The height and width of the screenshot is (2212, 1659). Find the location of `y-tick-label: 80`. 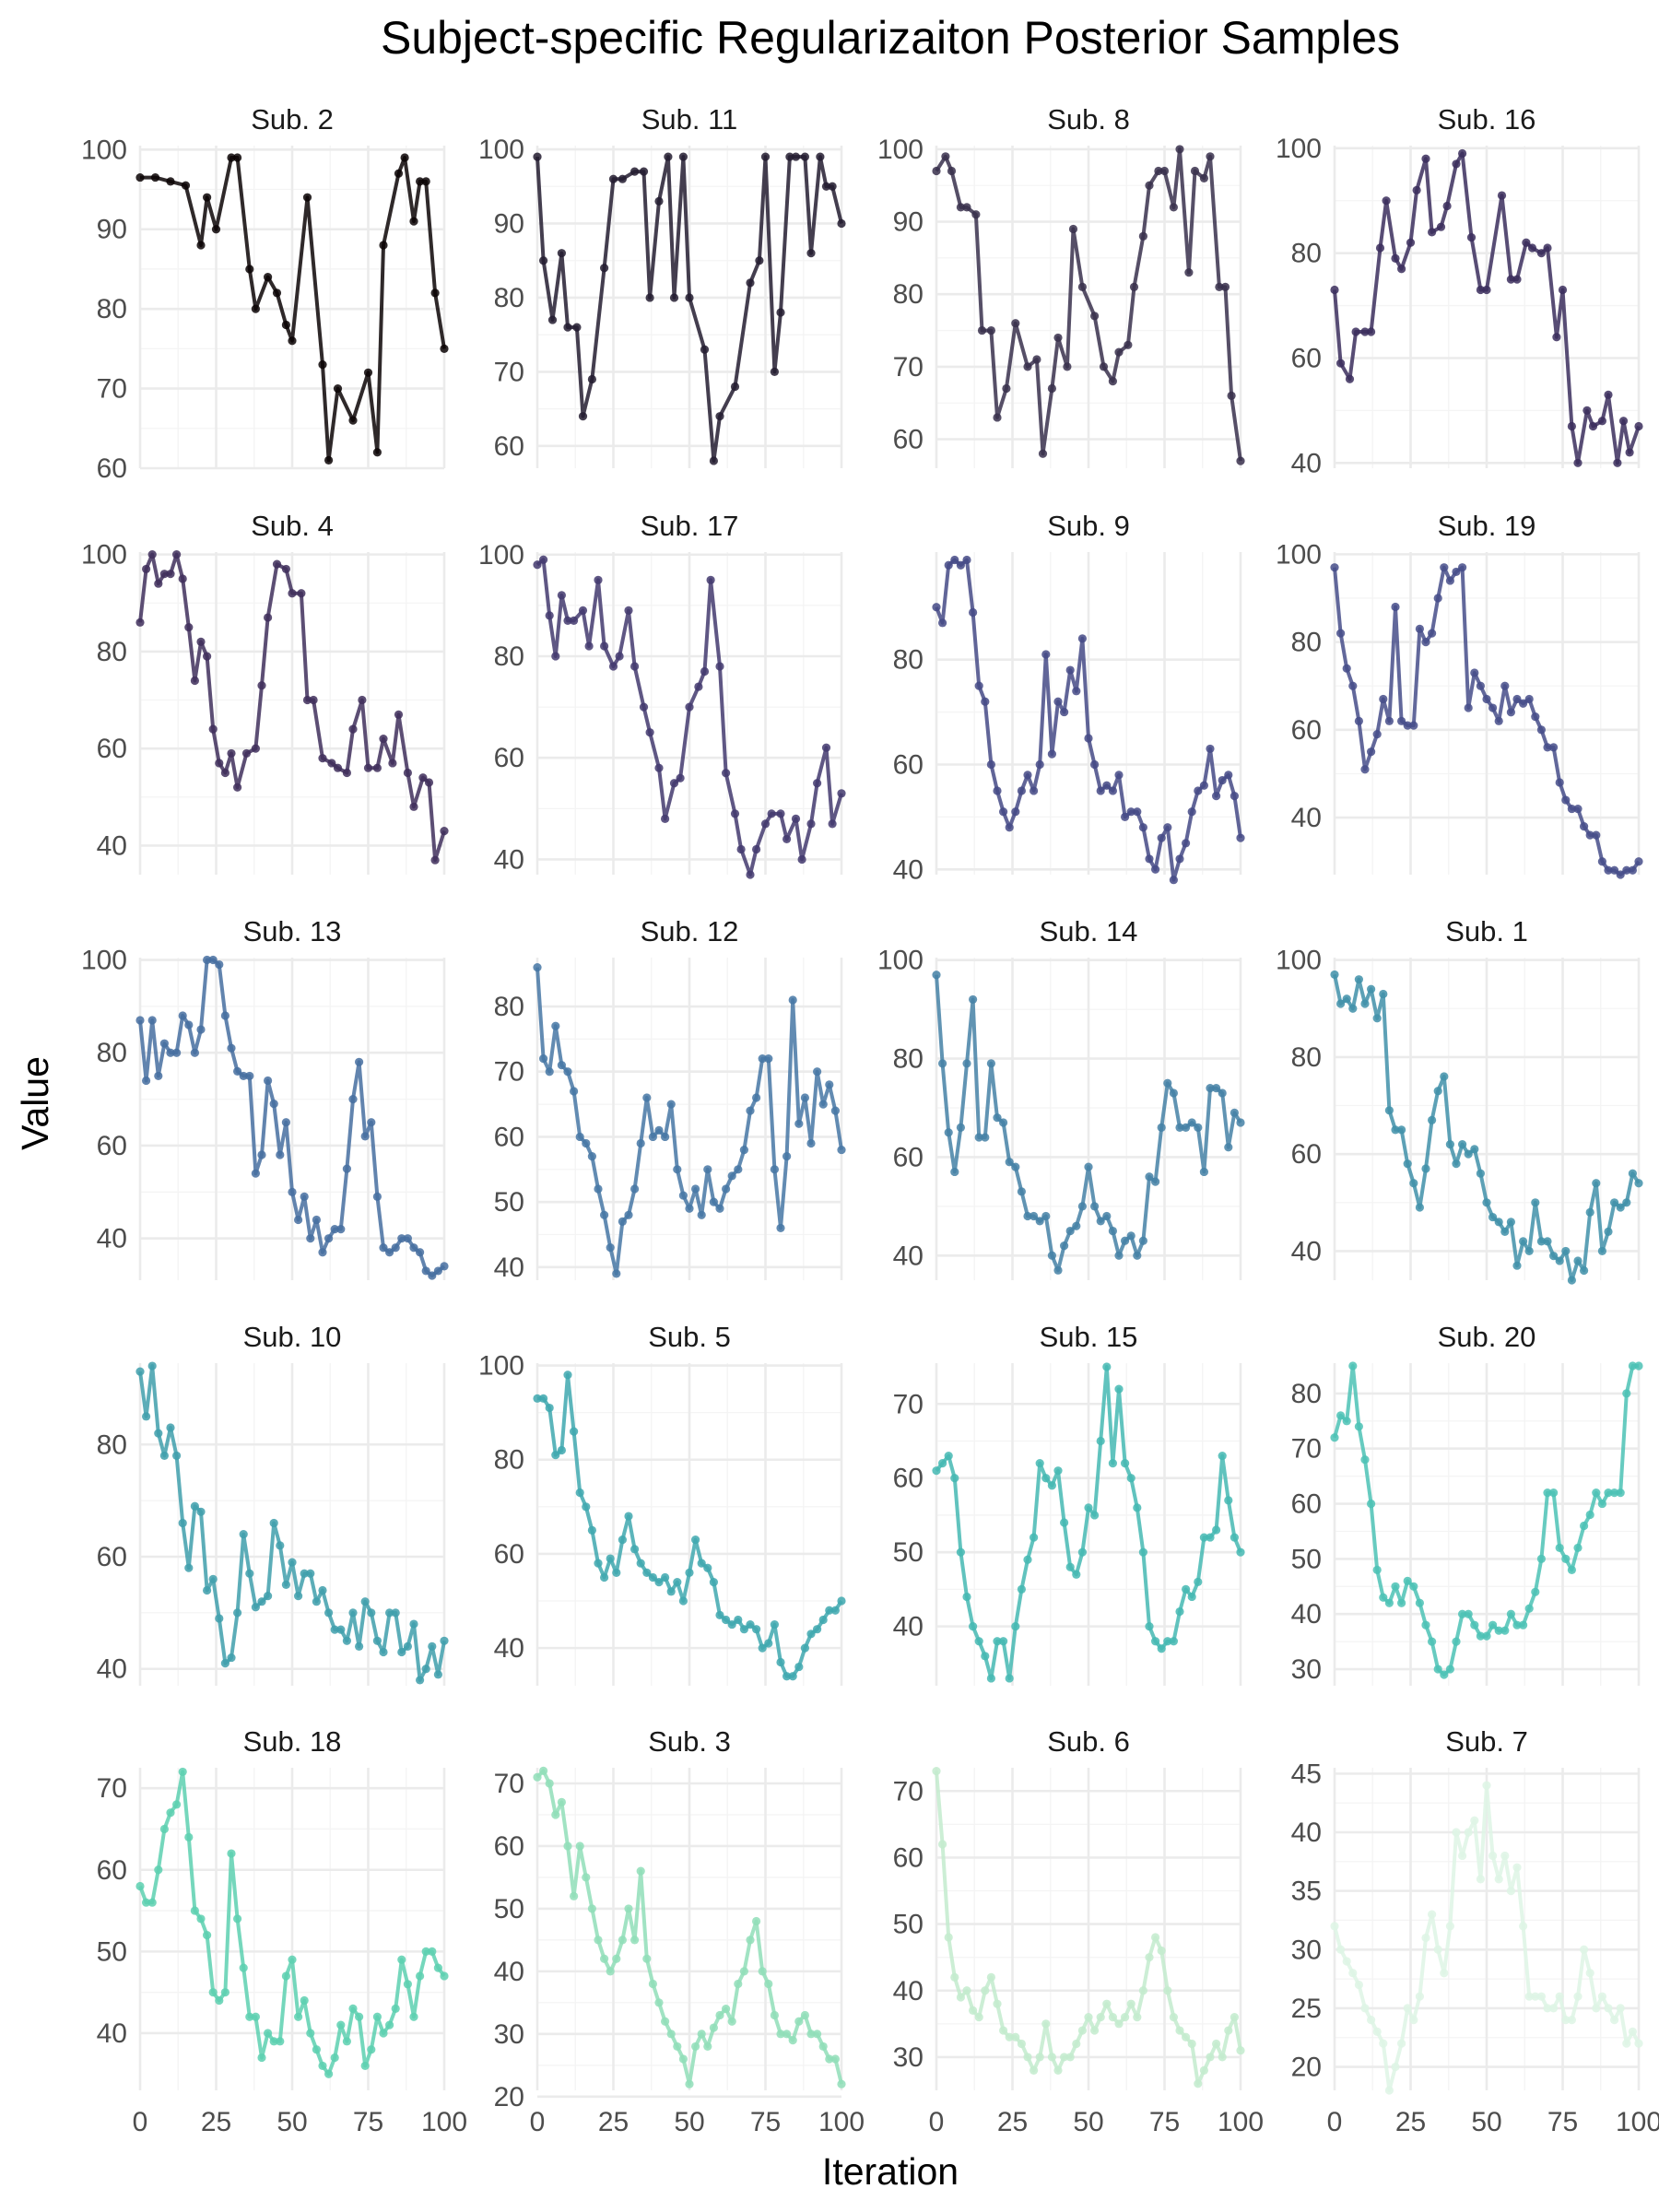

y-tick-label: 80 is located at coordinates (1306, 254).